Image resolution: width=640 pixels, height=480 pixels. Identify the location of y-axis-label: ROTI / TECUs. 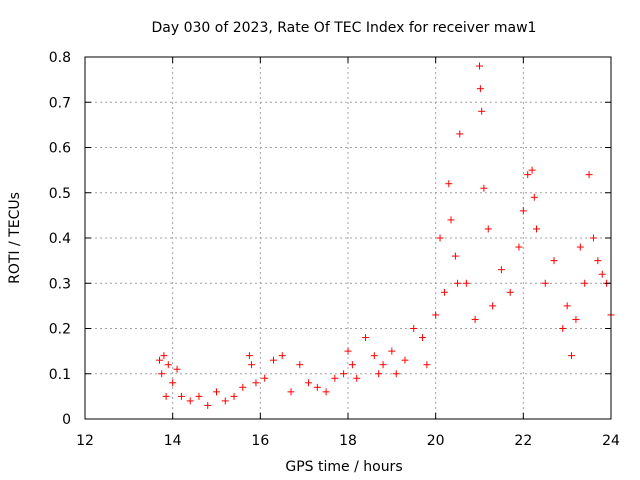
(15, 238).